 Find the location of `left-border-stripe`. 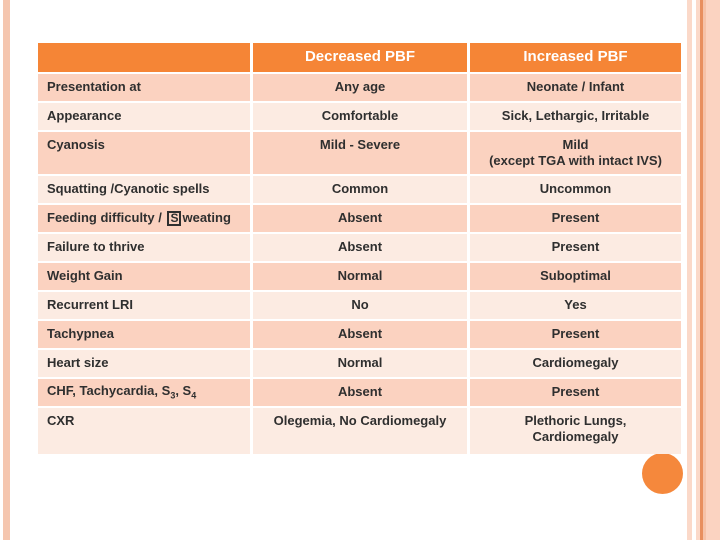

left-border-stripe is located at coordinates (6, 270).